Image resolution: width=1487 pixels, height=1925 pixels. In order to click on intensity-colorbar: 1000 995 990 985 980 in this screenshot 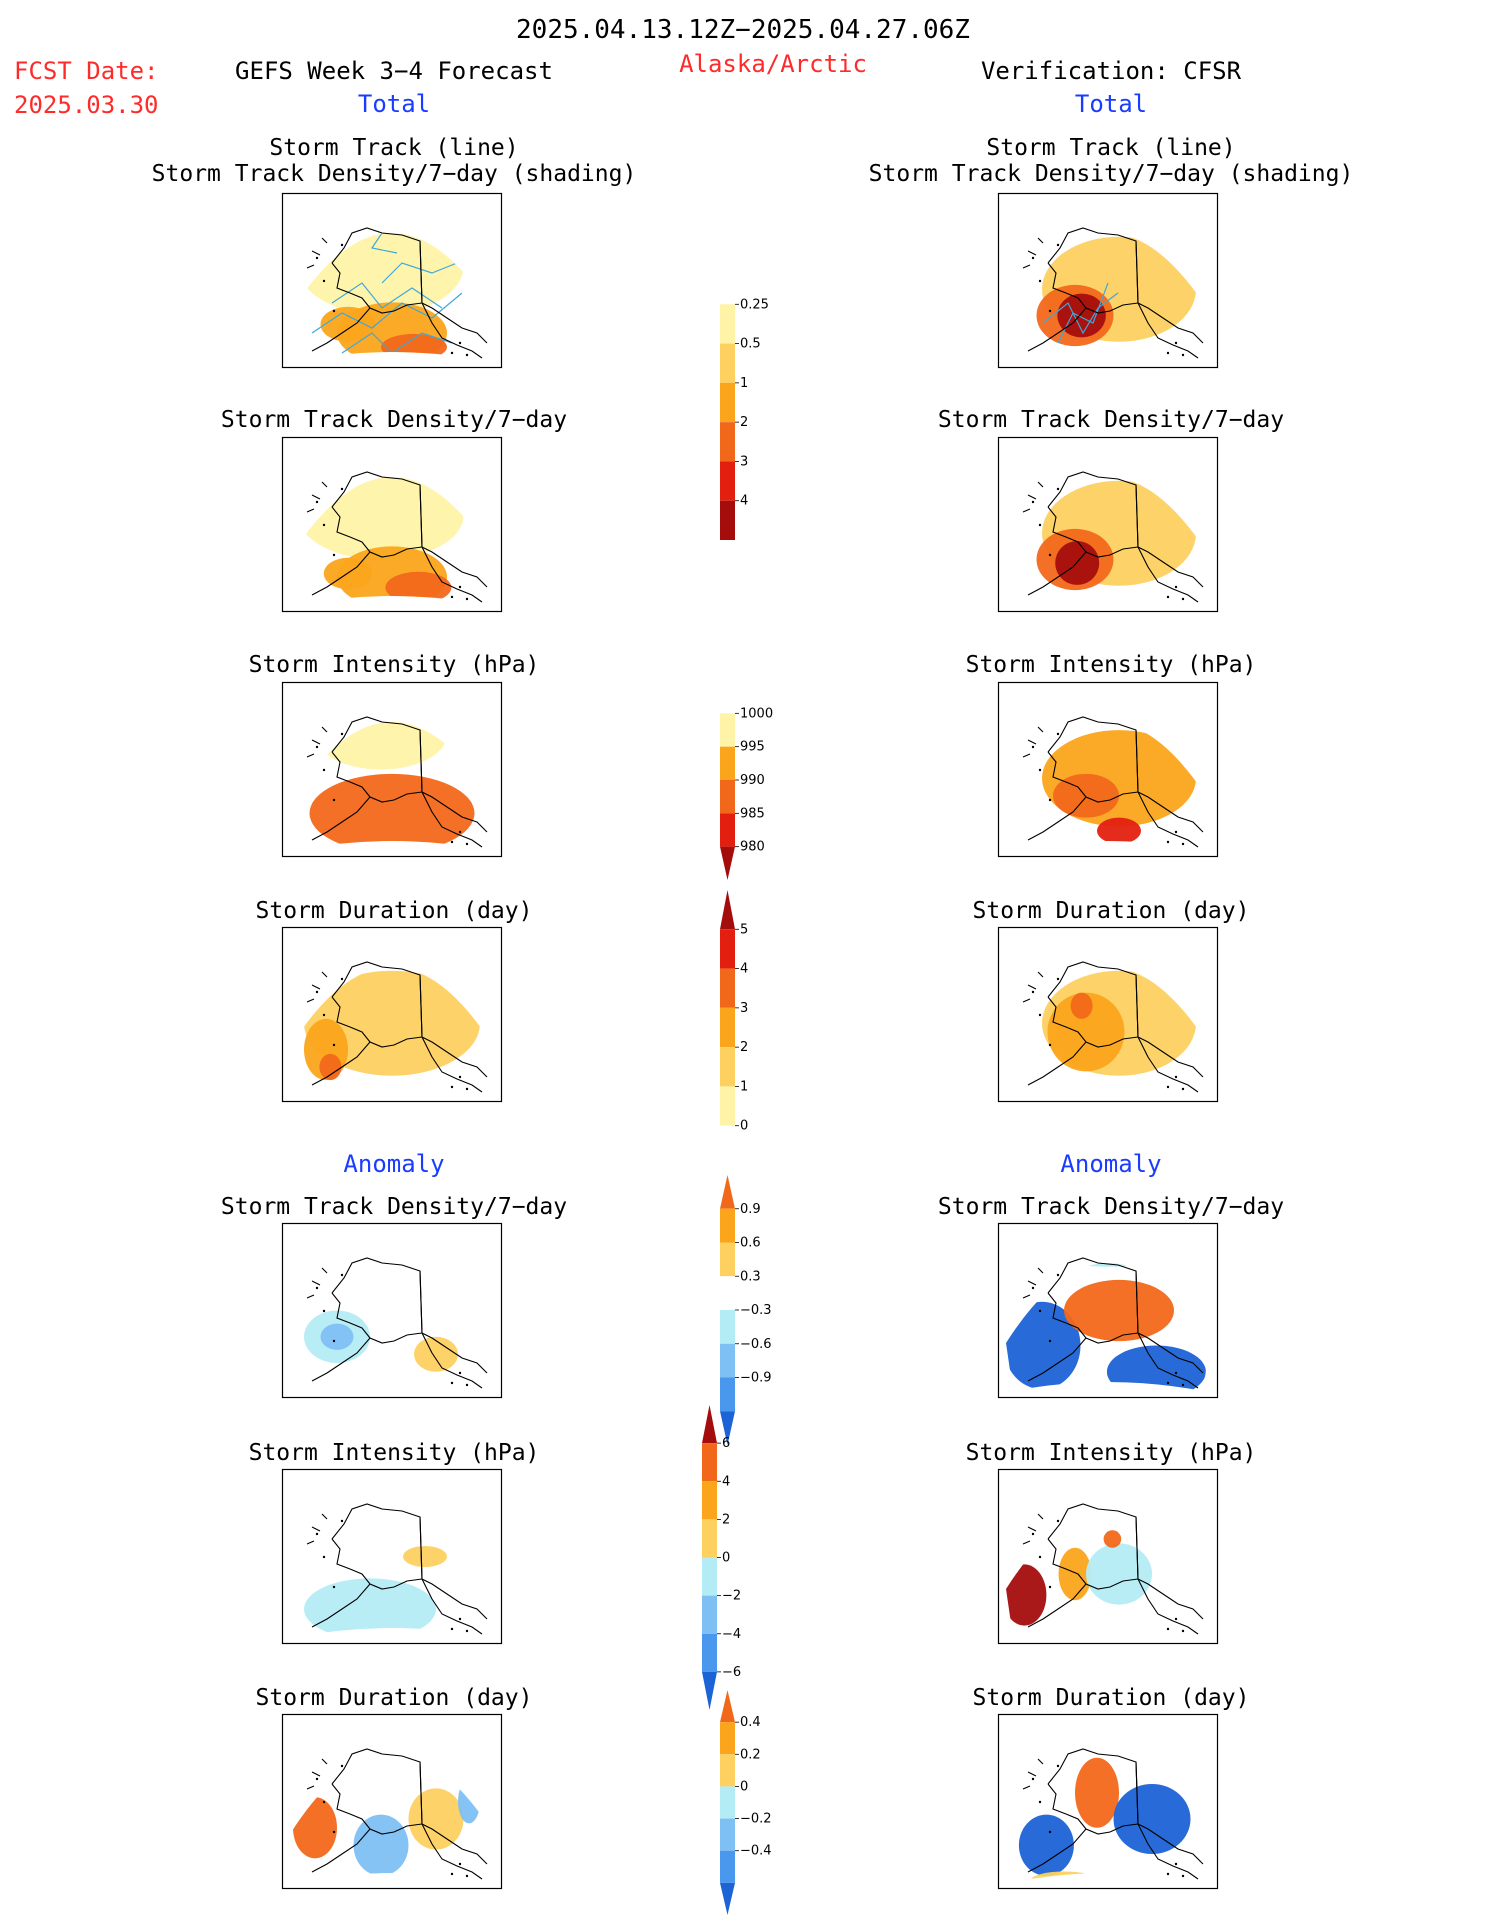, I will do `click(746, 780)`.